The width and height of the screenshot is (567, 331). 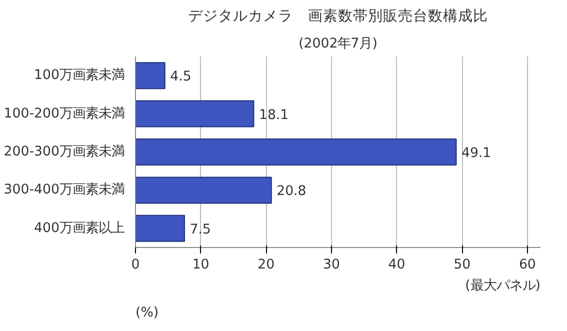 What do you see at coordinates (338, 44) in the screenshot?
I see `chart-subtitle: (2002年7月)` at bounding box center [338, 44].